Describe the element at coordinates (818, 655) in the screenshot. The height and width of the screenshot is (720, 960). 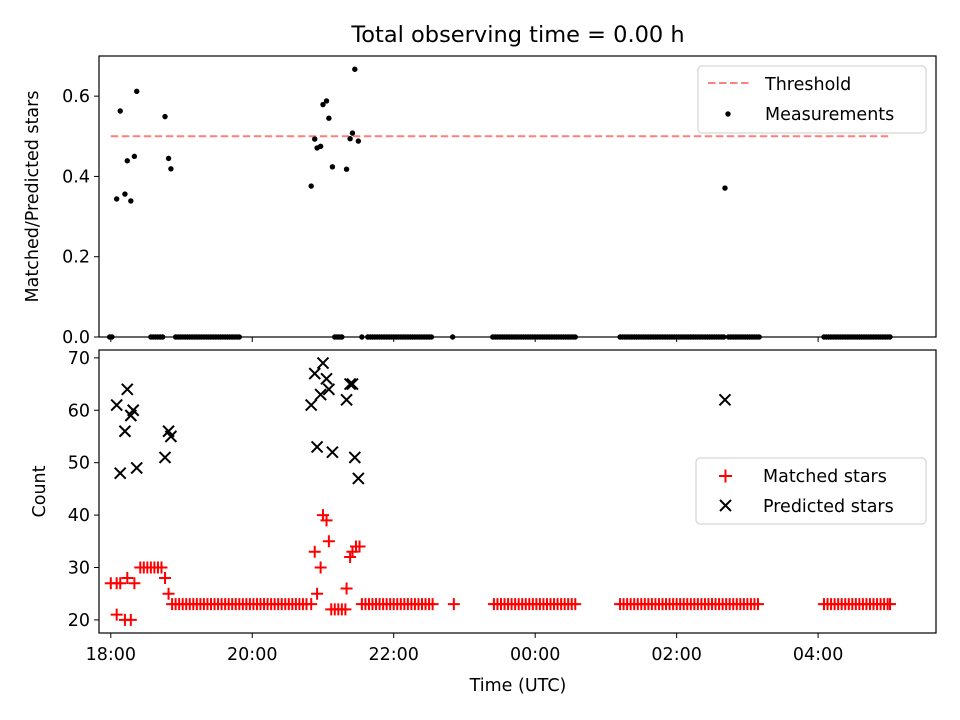
I see `x-tick-label: 04:00` at that location.